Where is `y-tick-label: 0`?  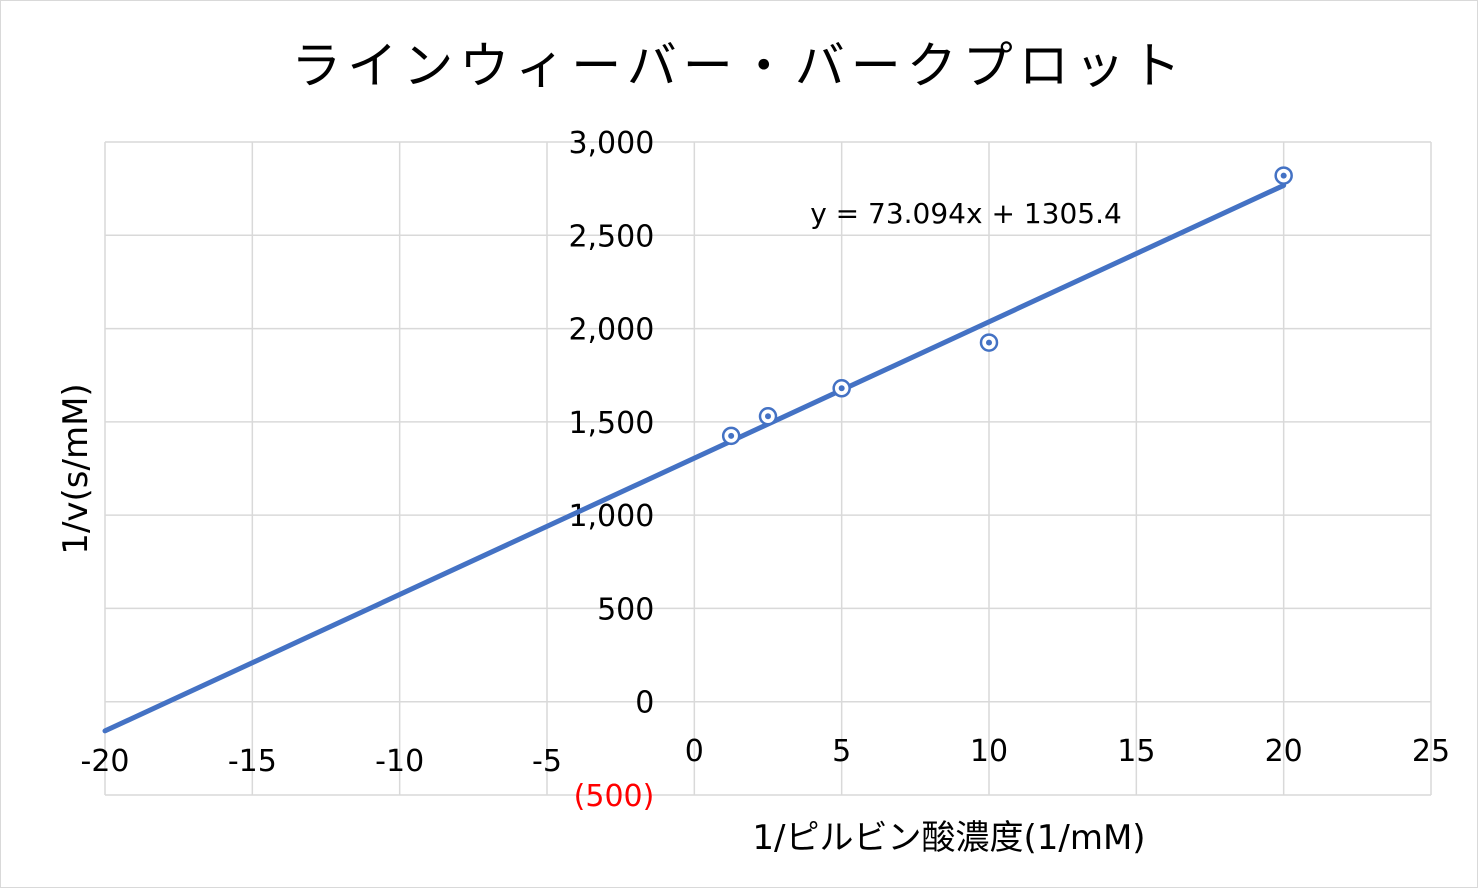
y-tick-label: 0 is located at coordinates (644, 703).